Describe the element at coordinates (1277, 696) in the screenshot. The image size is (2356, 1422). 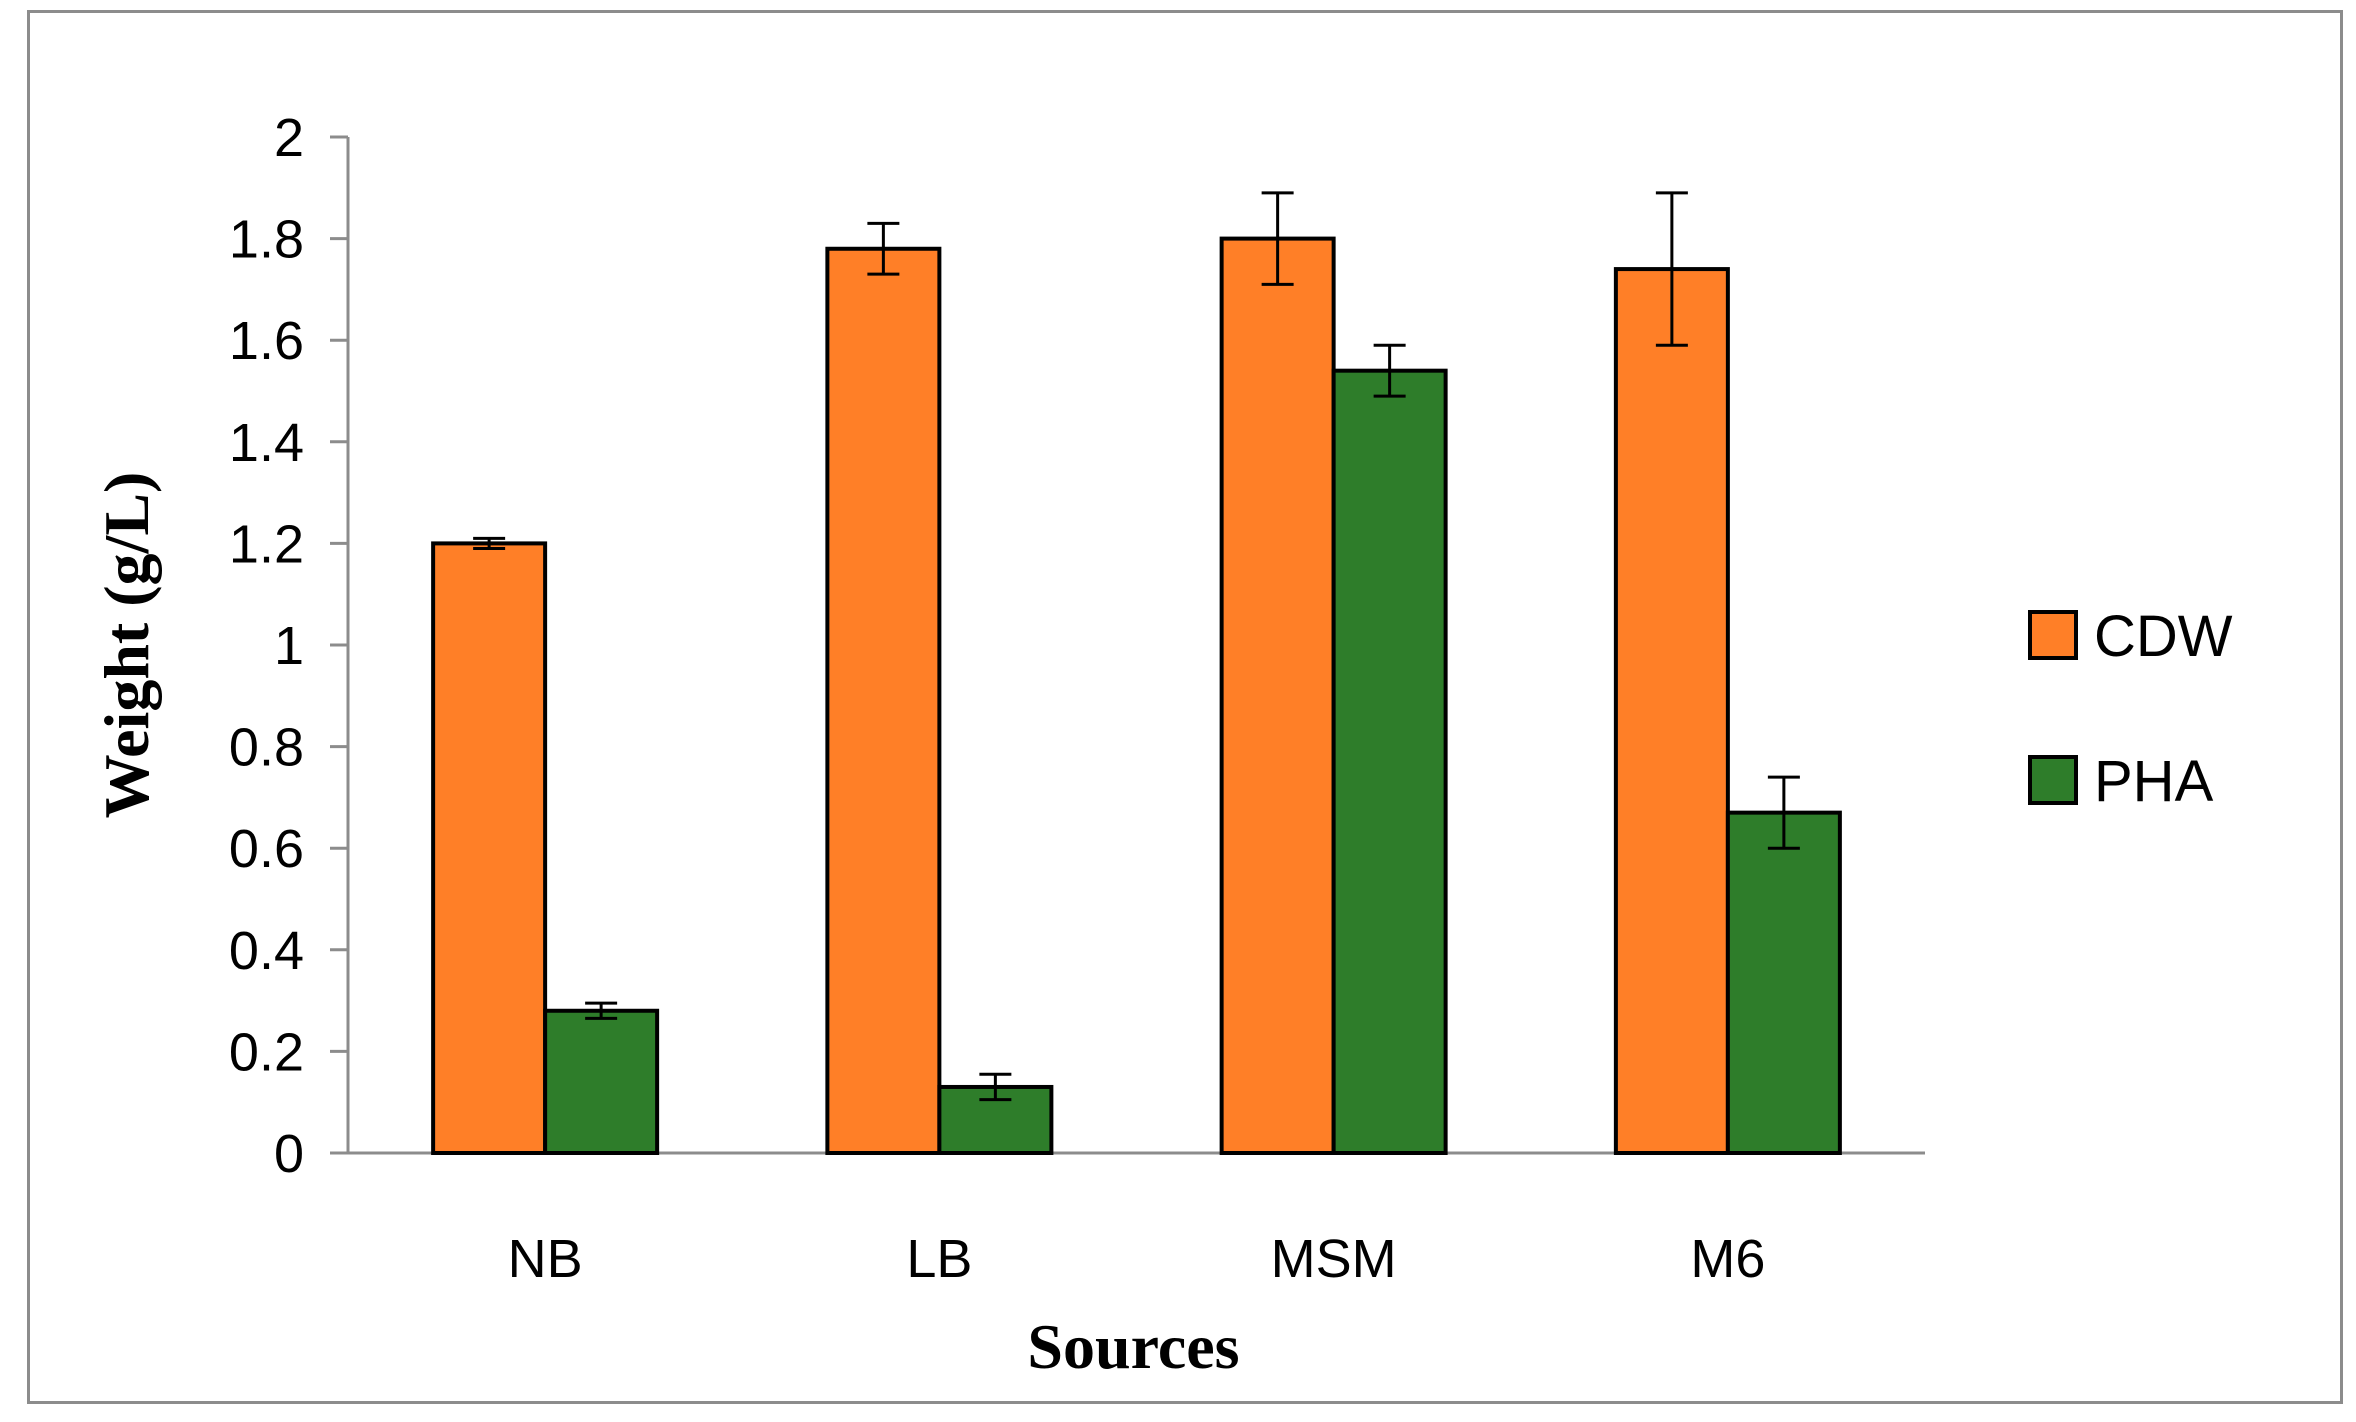
I see `bar-cdw-msm` at that location.